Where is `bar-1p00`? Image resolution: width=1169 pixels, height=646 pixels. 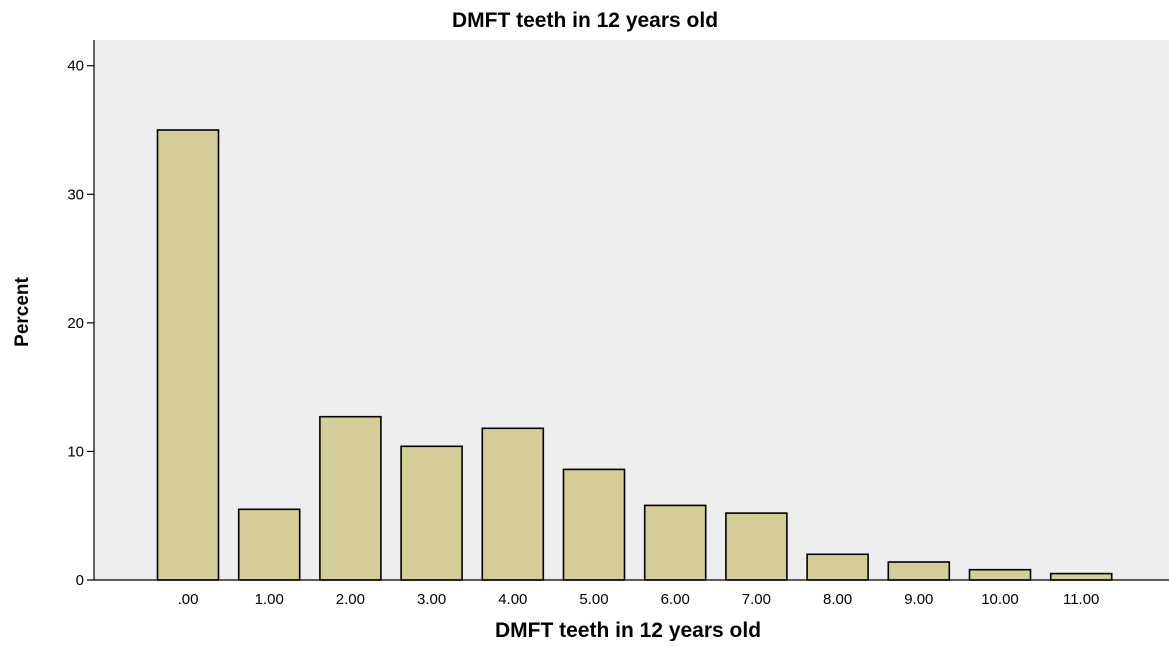 bar-1p00 is located at coordinates (269, 544).